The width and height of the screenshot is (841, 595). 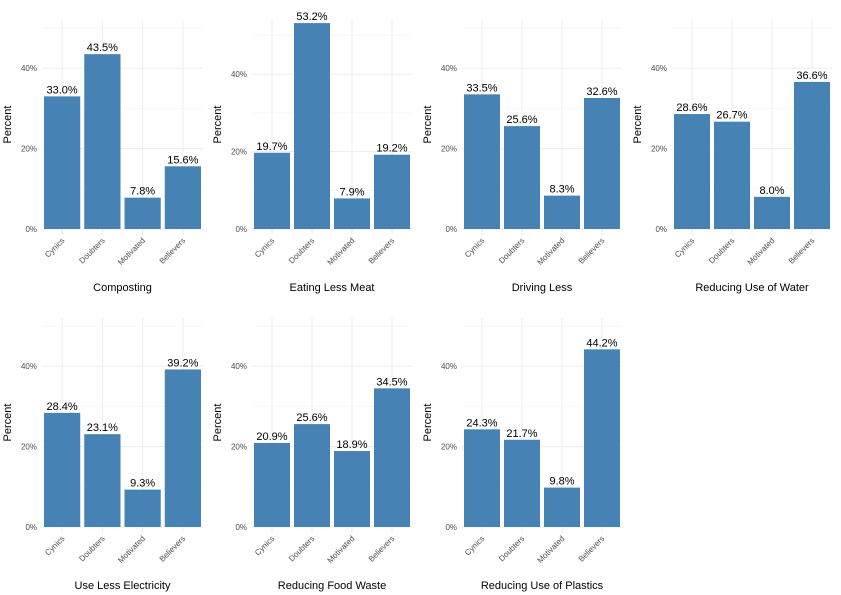 I want to click on value-label: 23.1%, so click(x=102, y=428).